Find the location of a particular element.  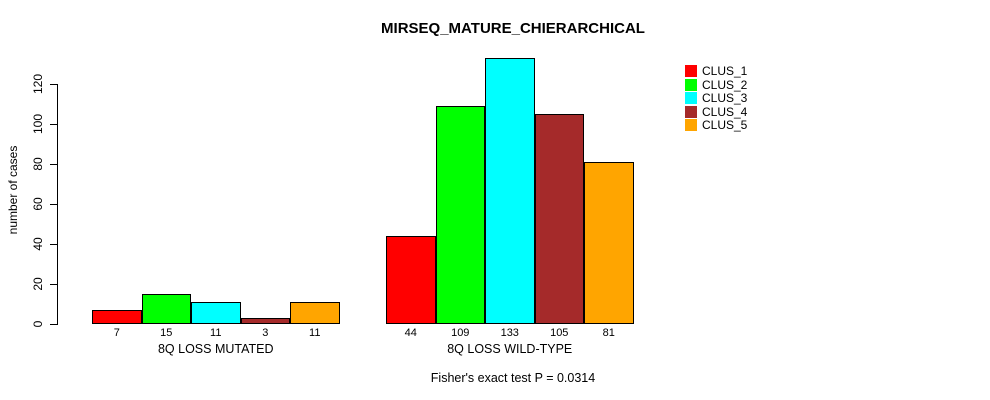

bar-clus_2-group2 is located at coordinates (460, 215).